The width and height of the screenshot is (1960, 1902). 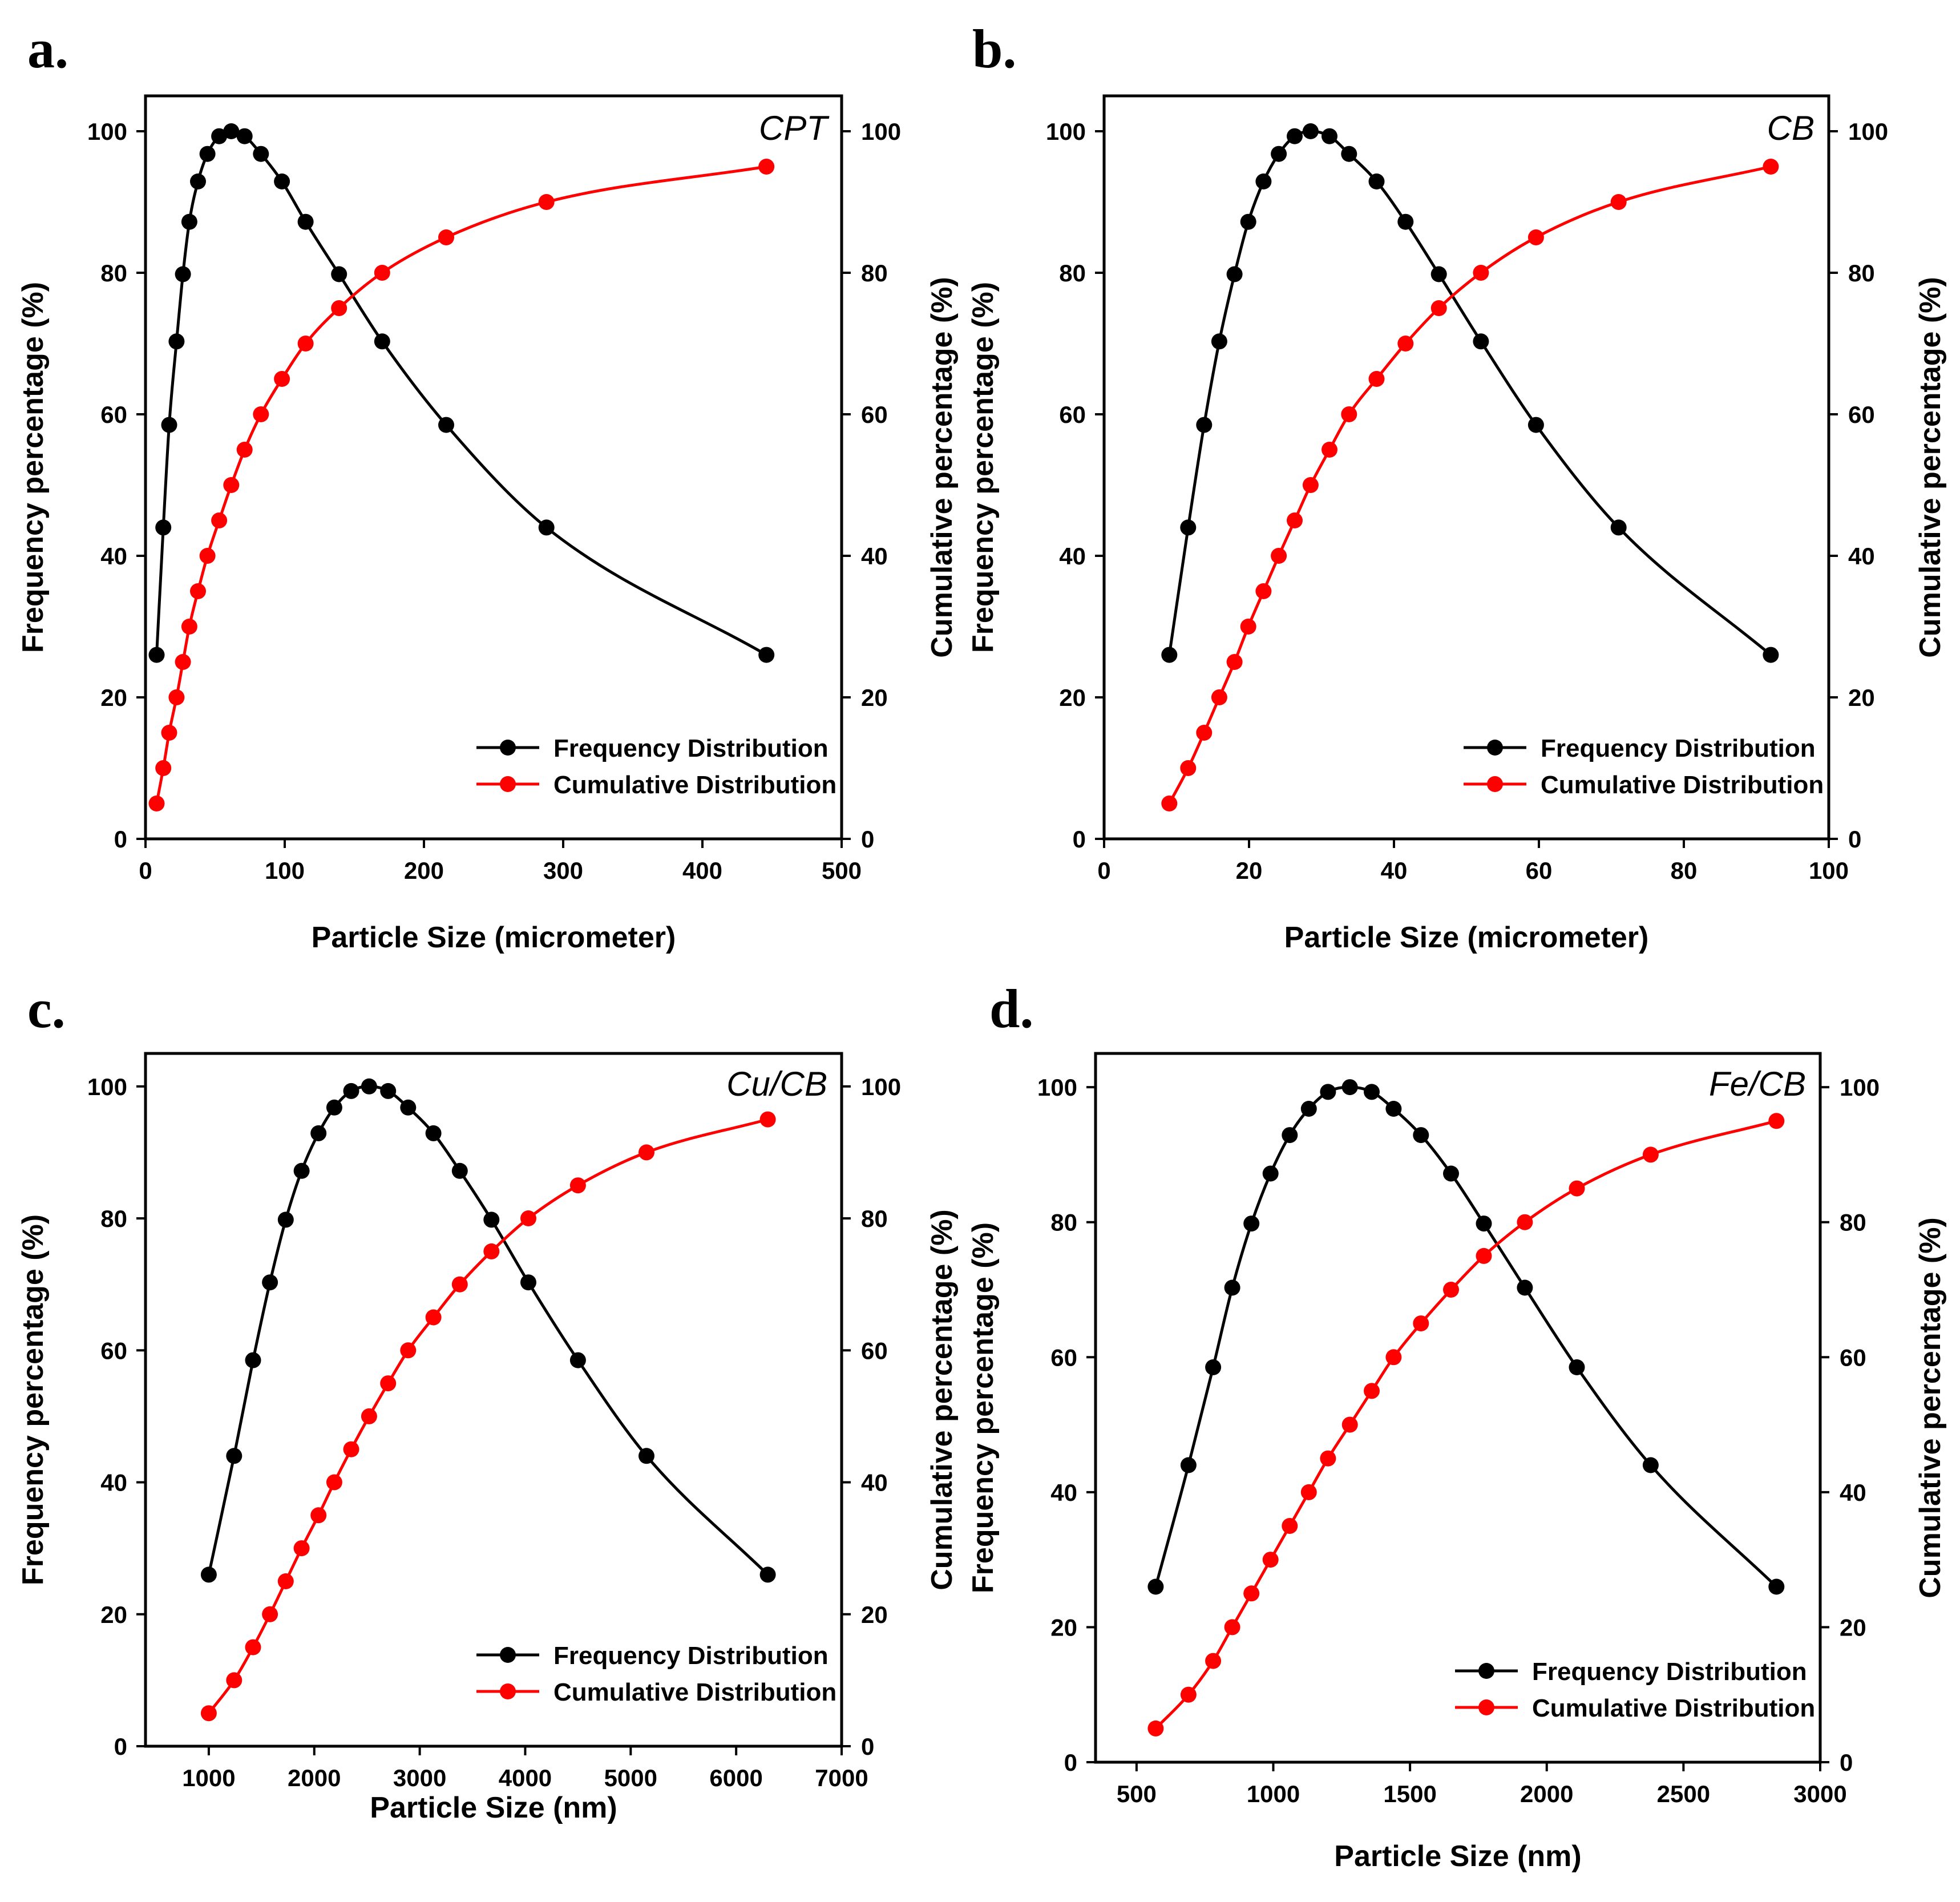 What do you see at coordinates (113, 697) in the screenshot?
I see `y-left-tick-label: 20` at bounding box center [113, 697].